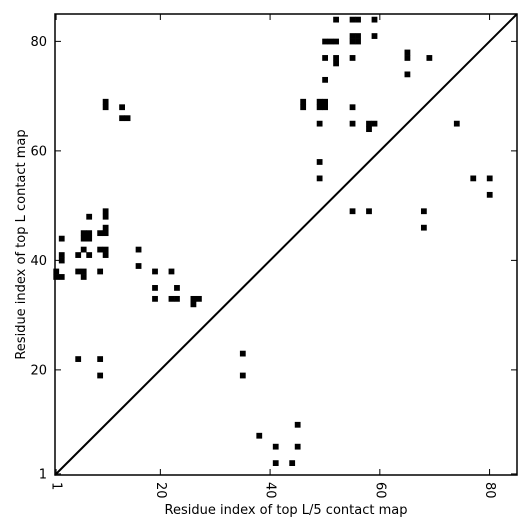 The height and width of the screenshot is (531, 531). Describe the element at coordinates (56, 486) in the screenshot. I see `x-tick-label-0: 1` at that location.